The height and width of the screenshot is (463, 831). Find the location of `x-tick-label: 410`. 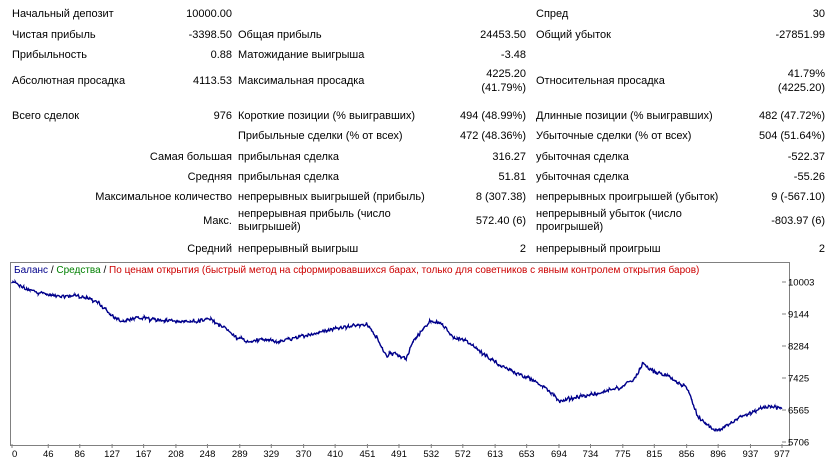

x-tick-label: 410 is located at coordinates (335, 454).